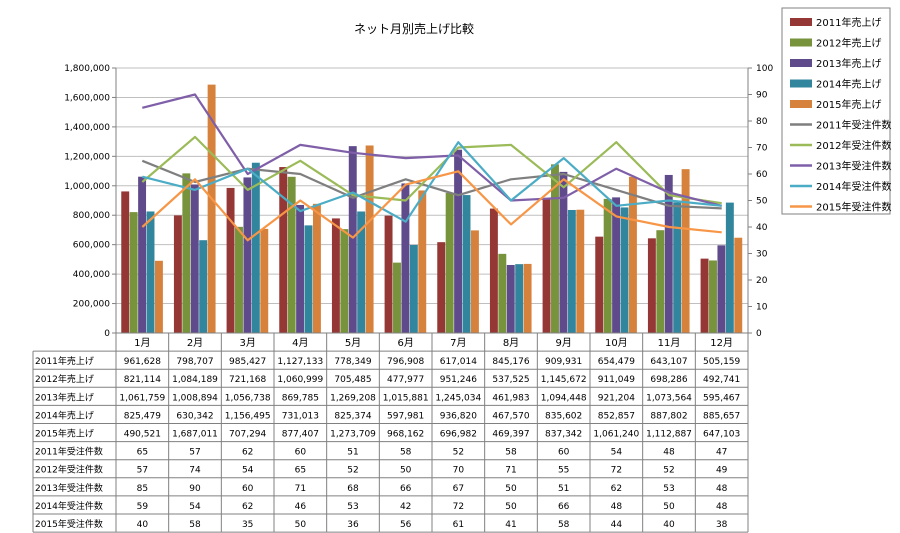  Describe the element at coordinates (64, 415) in the screenshot. I see `table-row-header: 2014年売上げ` at that location.